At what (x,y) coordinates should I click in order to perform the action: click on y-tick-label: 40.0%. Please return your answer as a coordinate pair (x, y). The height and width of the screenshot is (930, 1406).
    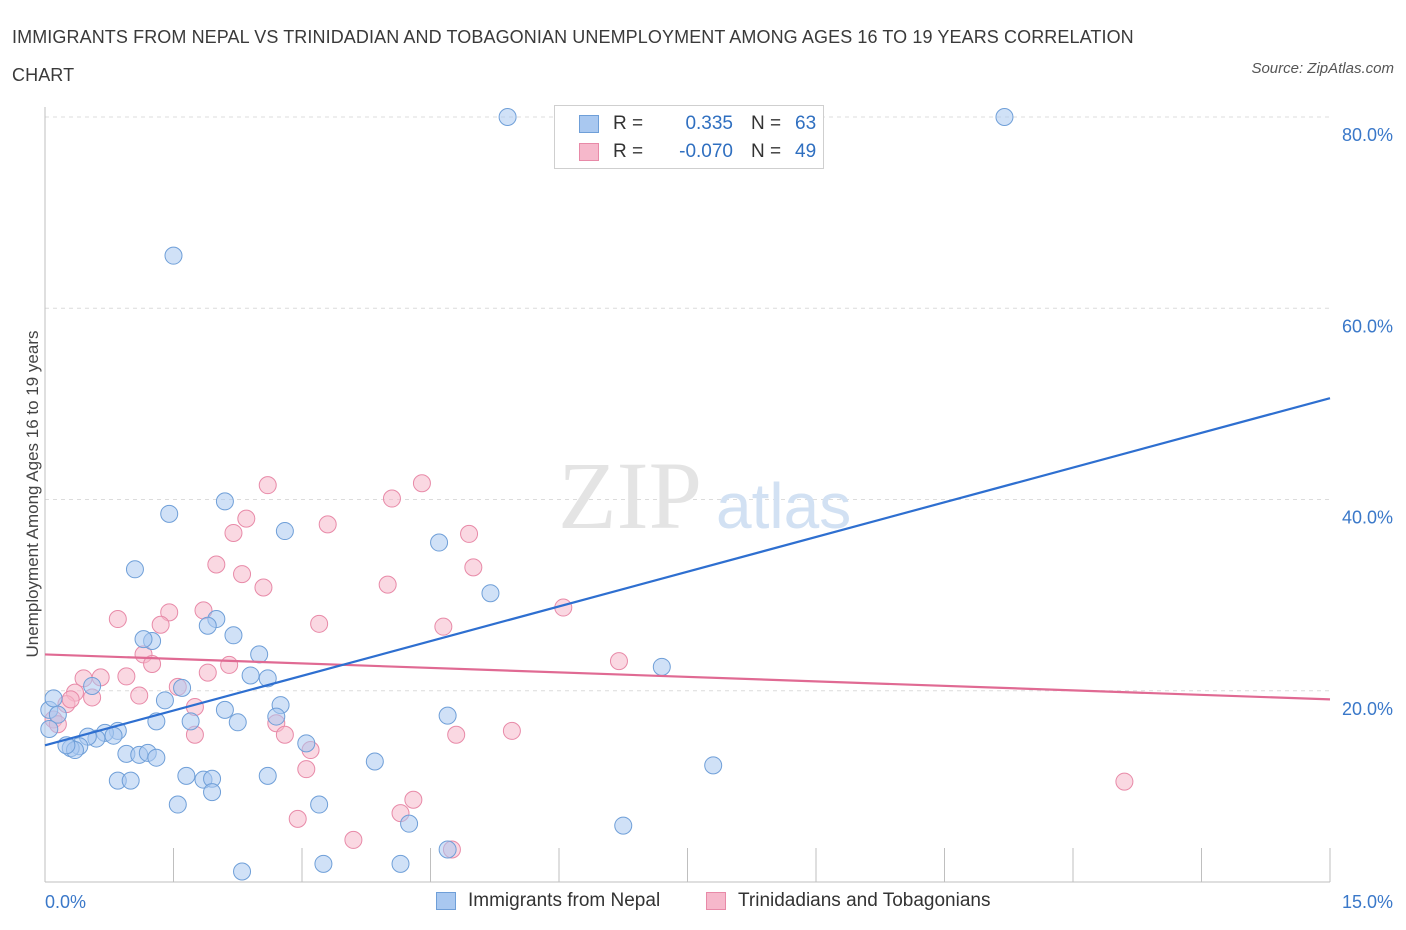
    Looking at the image, I should click on (1367, 518).